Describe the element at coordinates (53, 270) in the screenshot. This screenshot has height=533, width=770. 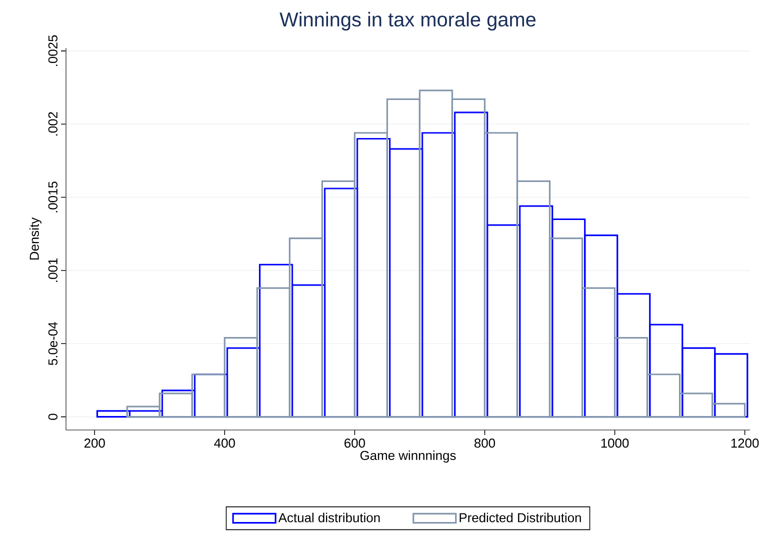
I see `y-tick-label: .001` at that location.